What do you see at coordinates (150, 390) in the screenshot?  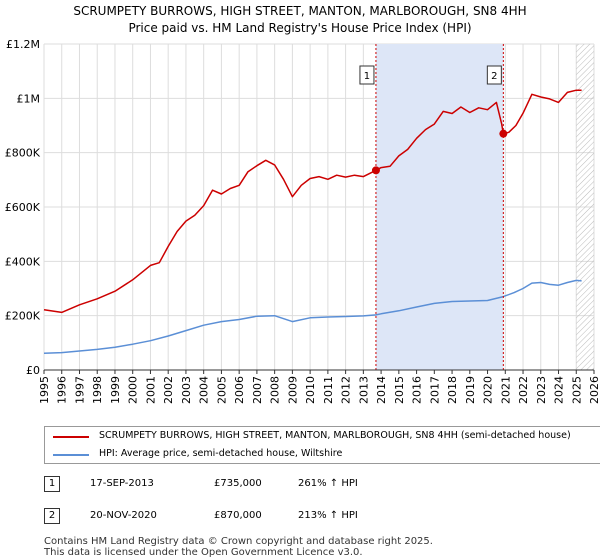 I see `x-tick-label: 2001` at bounding box center [150, 390].